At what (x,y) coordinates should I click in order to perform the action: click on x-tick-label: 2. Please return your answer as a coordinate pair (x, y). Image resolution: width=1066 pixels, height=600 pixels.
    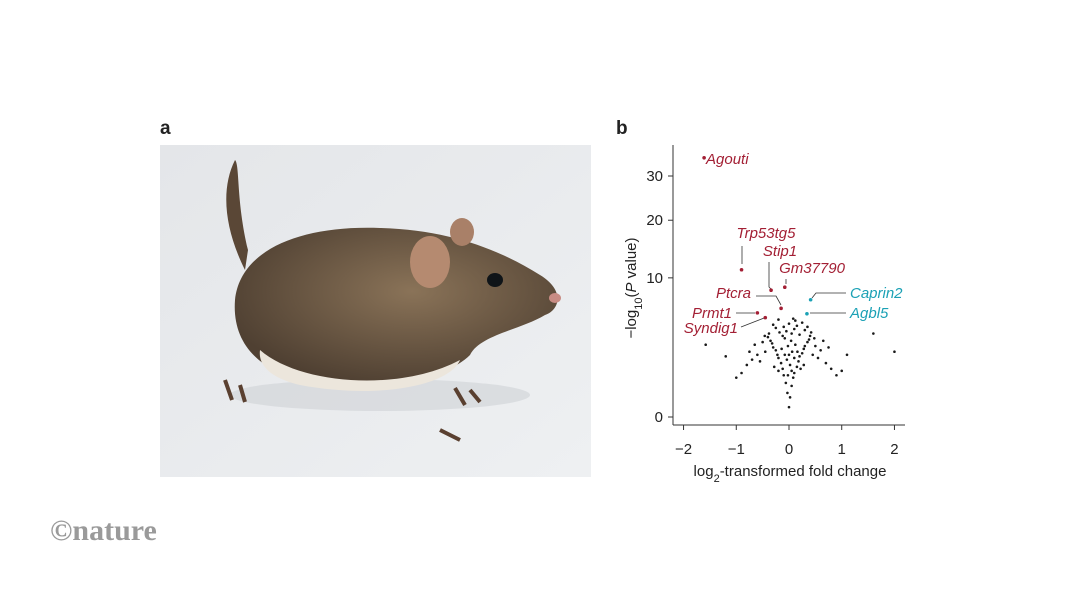
    Looking at the image, I should click on (894, 449).